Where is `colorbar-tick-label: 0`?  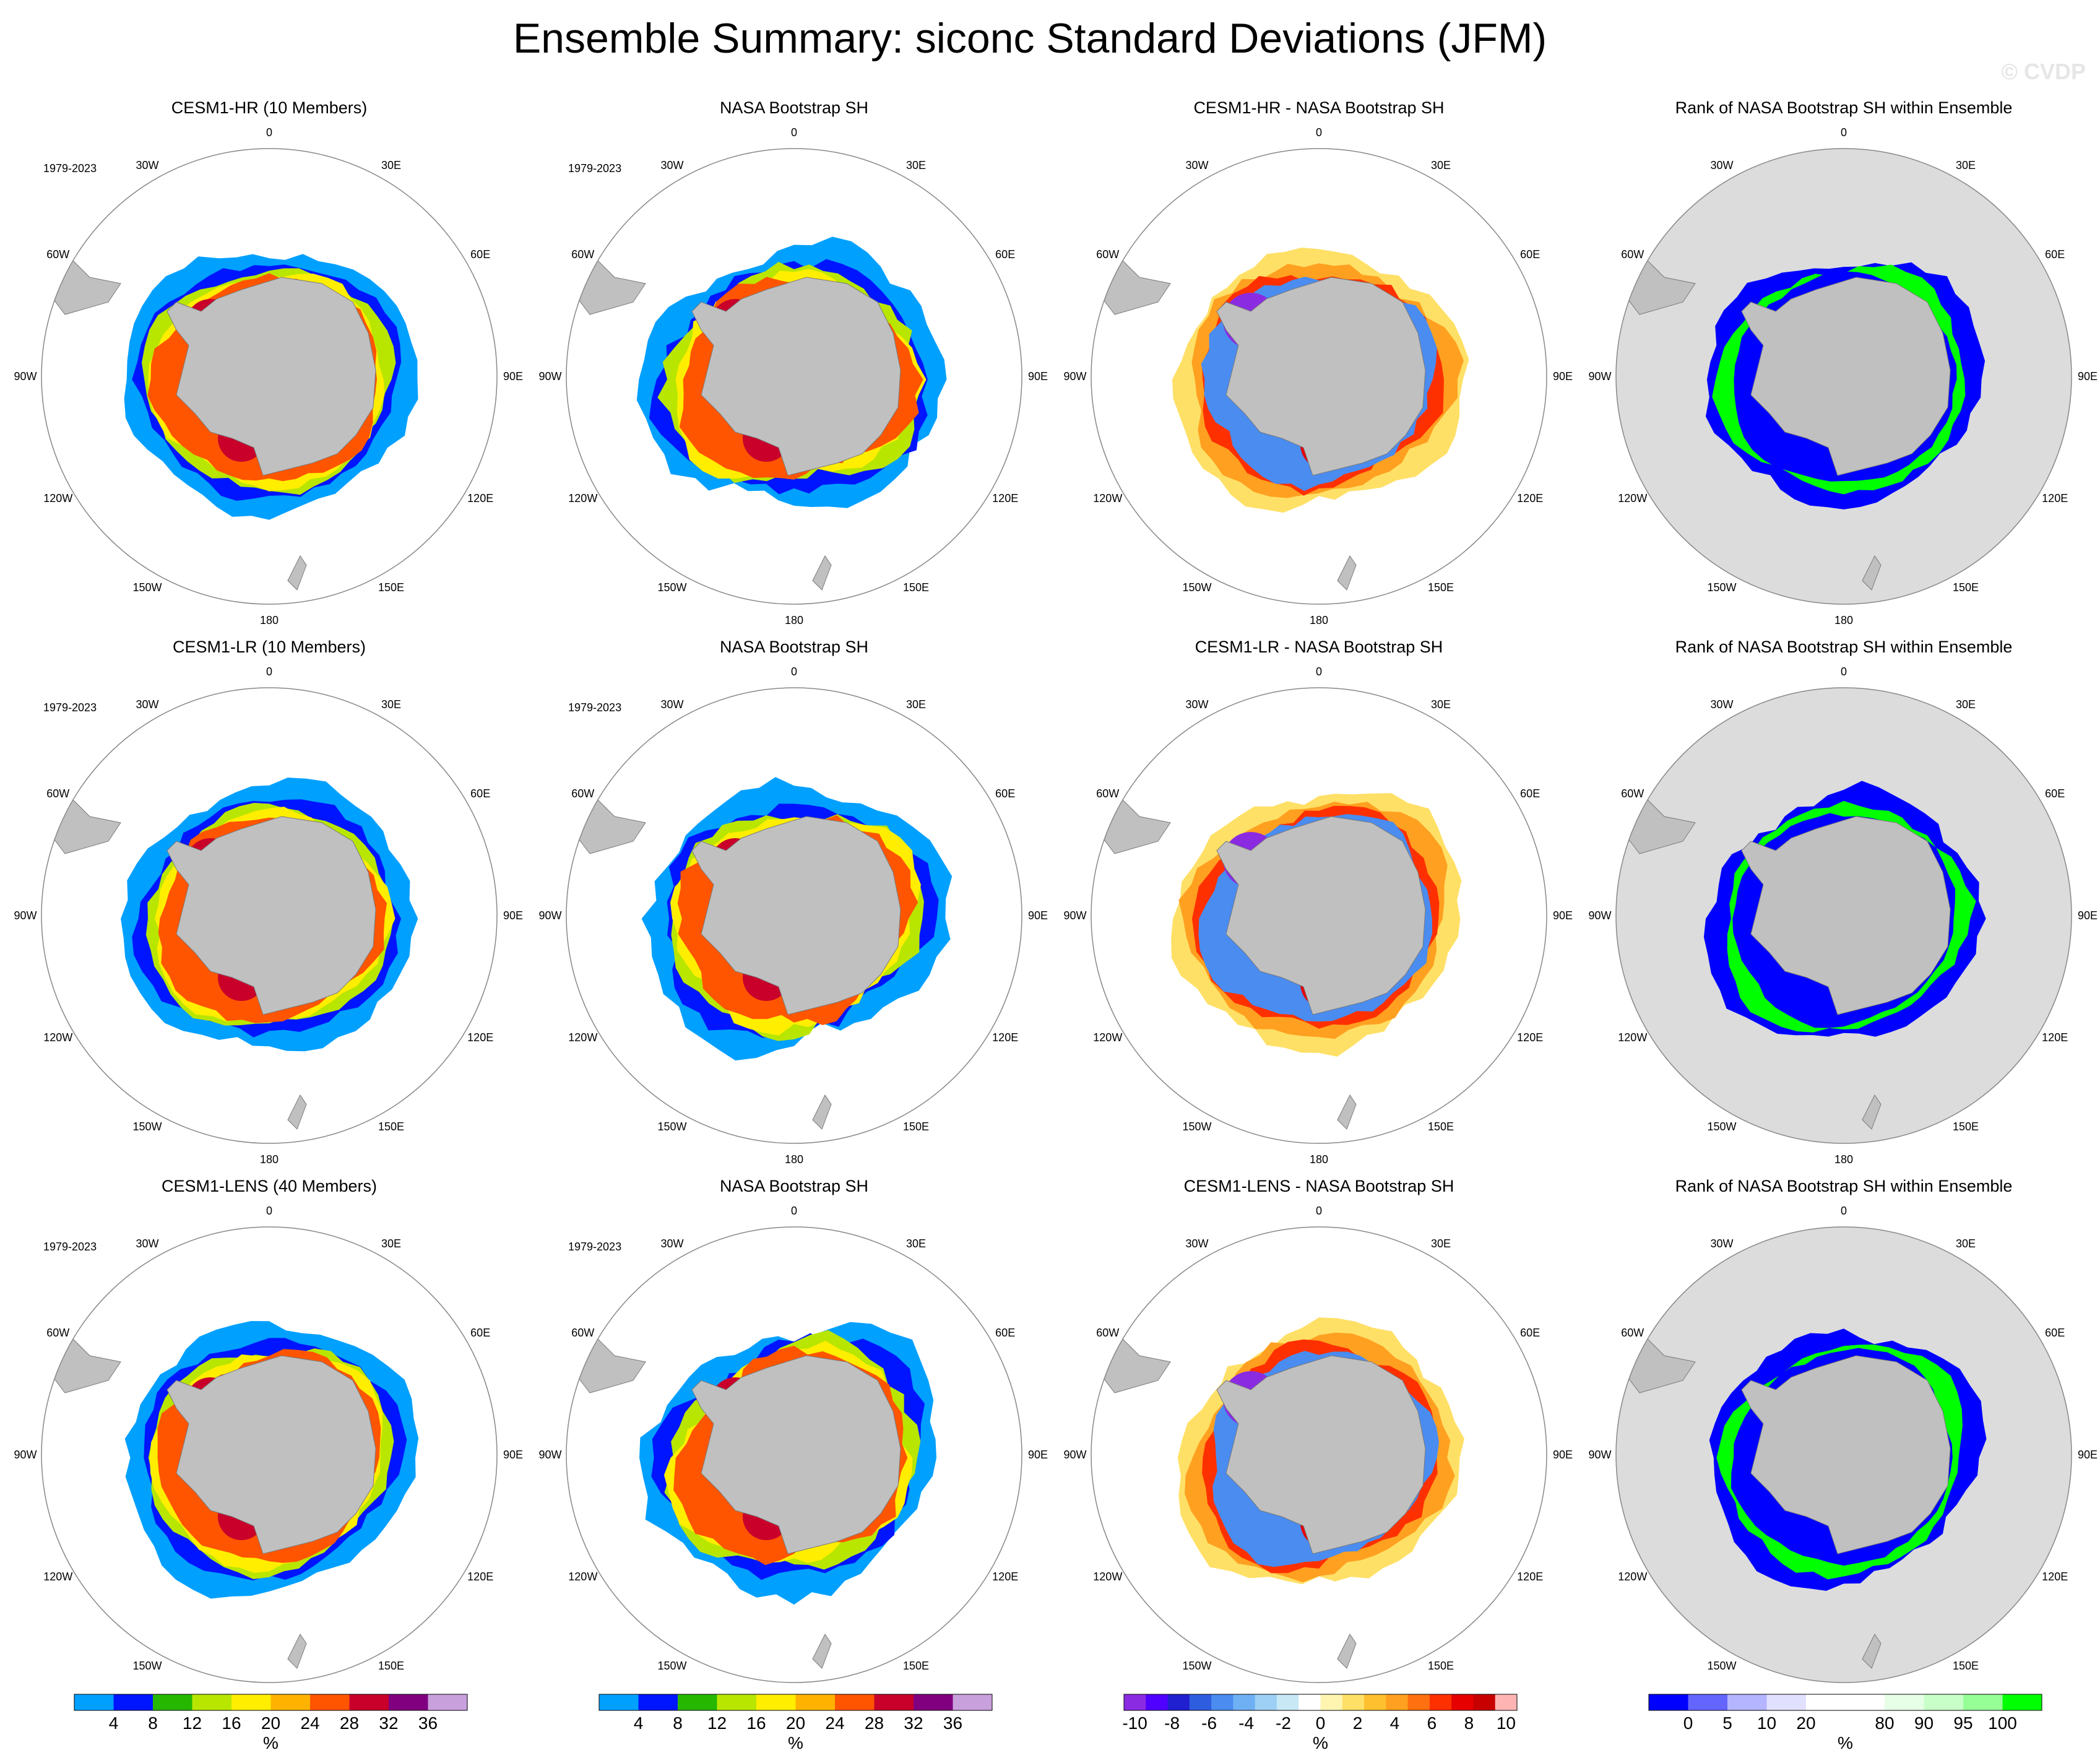
colorbar-tick-label: 0 is located at coordinates (1321, 1723).